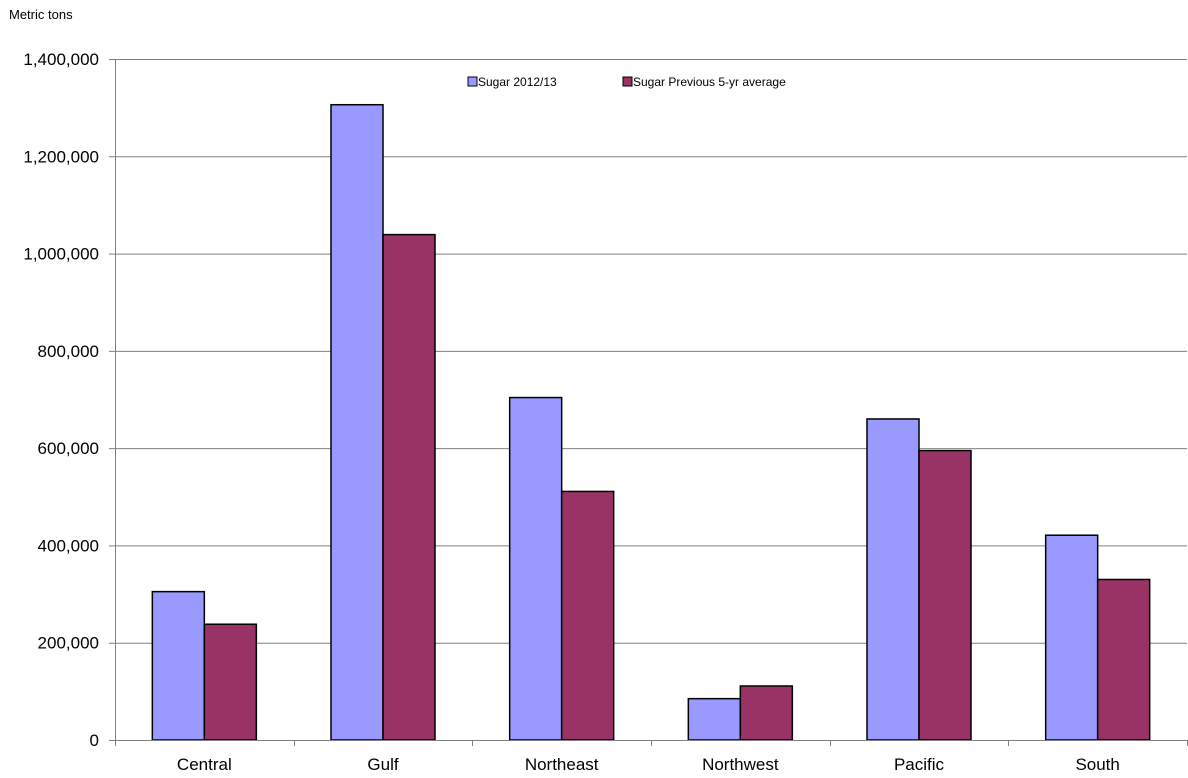 The height and width of the screenshot is (778, 1188). Describe the element at coordinates (94, 740) in the screenshot. I see `y-tick-label: 0` at that location.